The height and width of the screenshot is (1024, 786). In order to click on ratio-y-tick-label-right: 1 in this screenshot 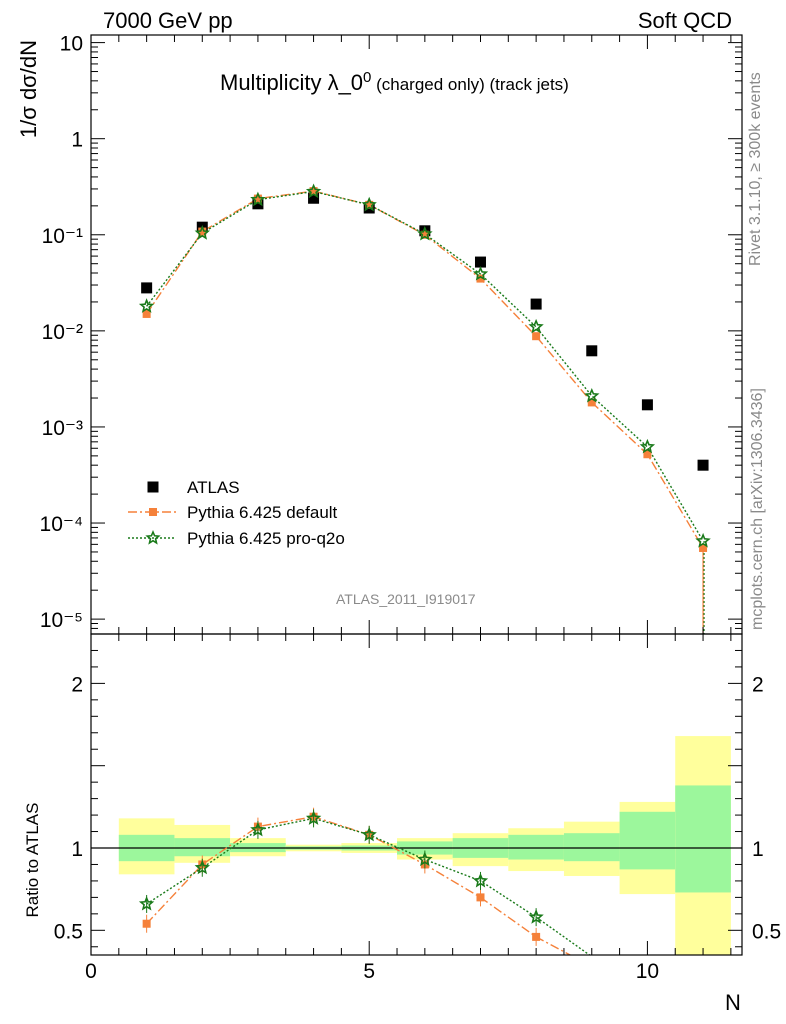, I will do `click(758, 849)`.